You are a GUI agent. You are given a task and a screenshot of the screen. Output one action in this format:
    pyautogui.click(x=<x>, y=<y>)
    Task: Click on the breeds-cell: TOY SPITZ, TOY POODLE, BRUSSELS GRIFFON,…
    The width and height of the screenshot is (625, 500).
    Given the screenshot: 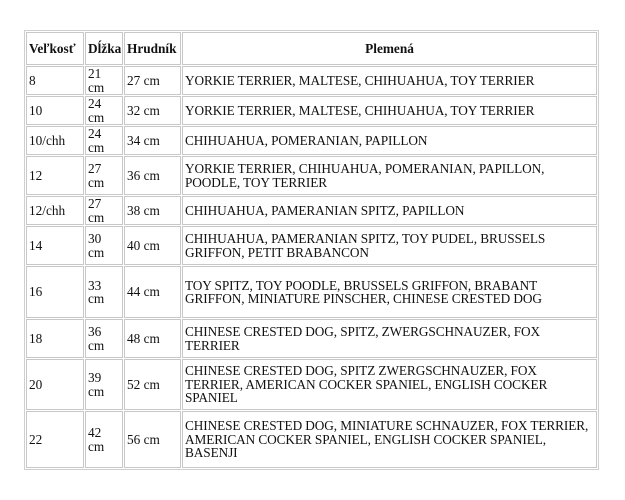 What is the action you would take?
    pyautogui.click(x=389, y=292)
    